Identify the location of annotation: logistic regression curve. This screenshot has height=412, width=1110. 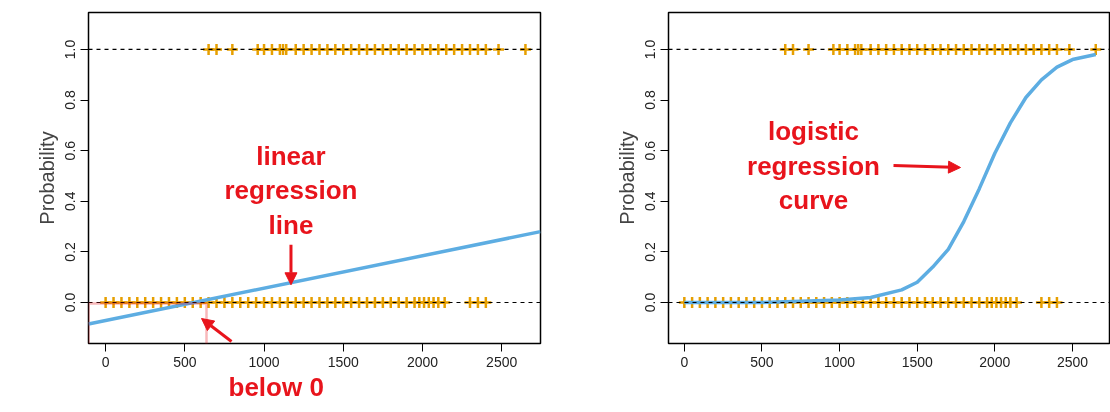
(813, 165).